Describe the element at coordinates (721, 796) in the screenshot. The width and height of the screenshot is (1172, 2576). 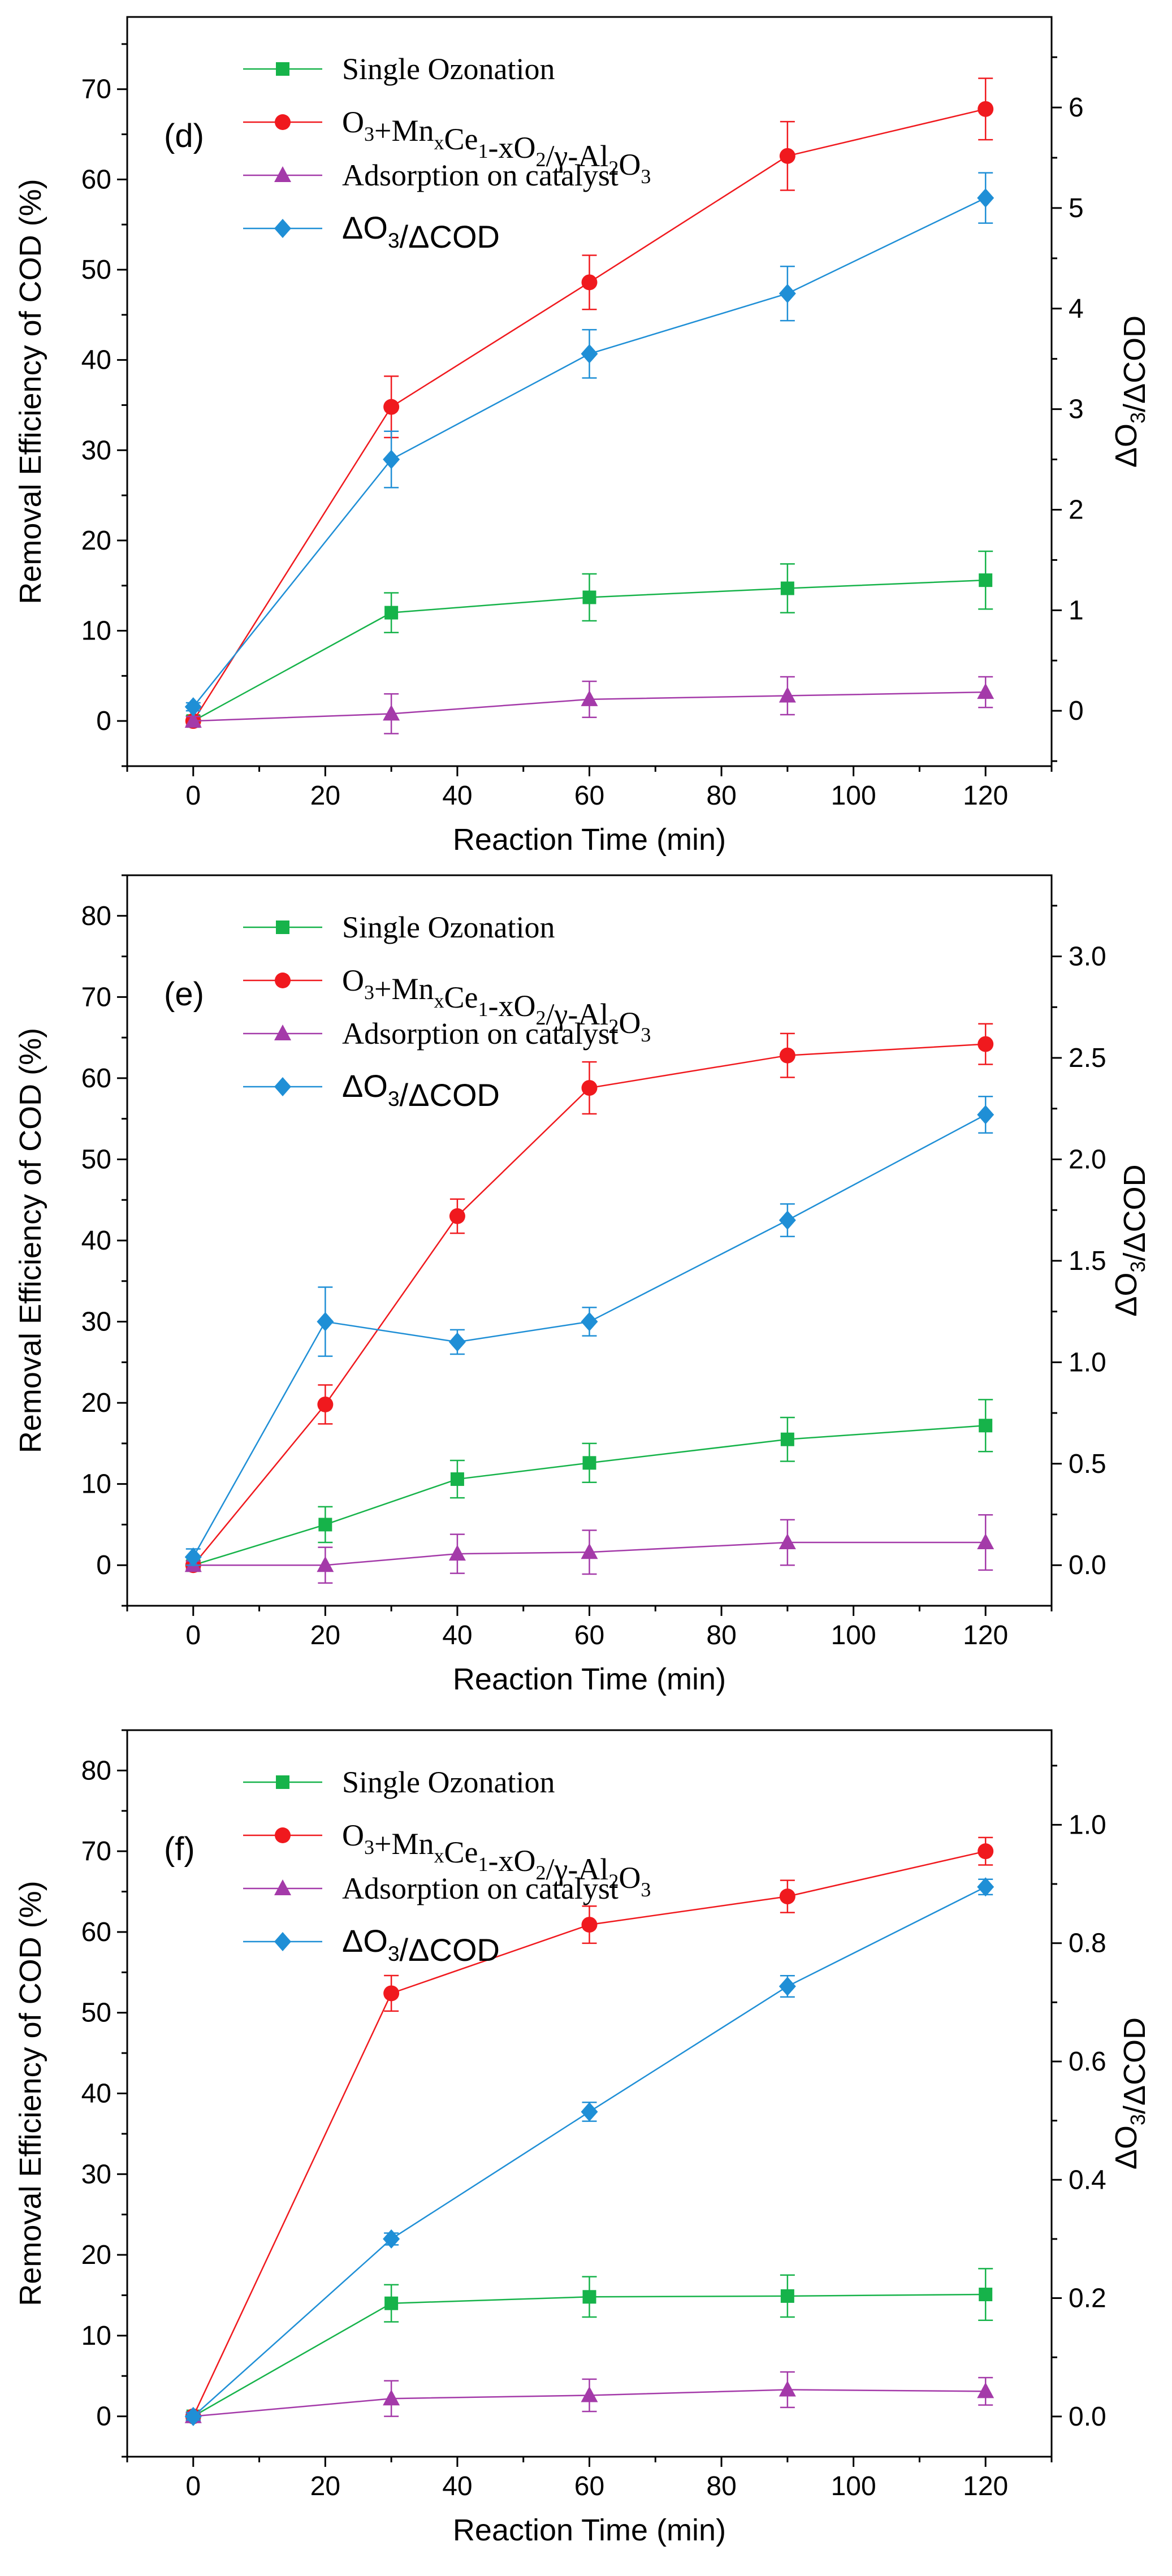
I see `x-tick-label: 80` at that location.